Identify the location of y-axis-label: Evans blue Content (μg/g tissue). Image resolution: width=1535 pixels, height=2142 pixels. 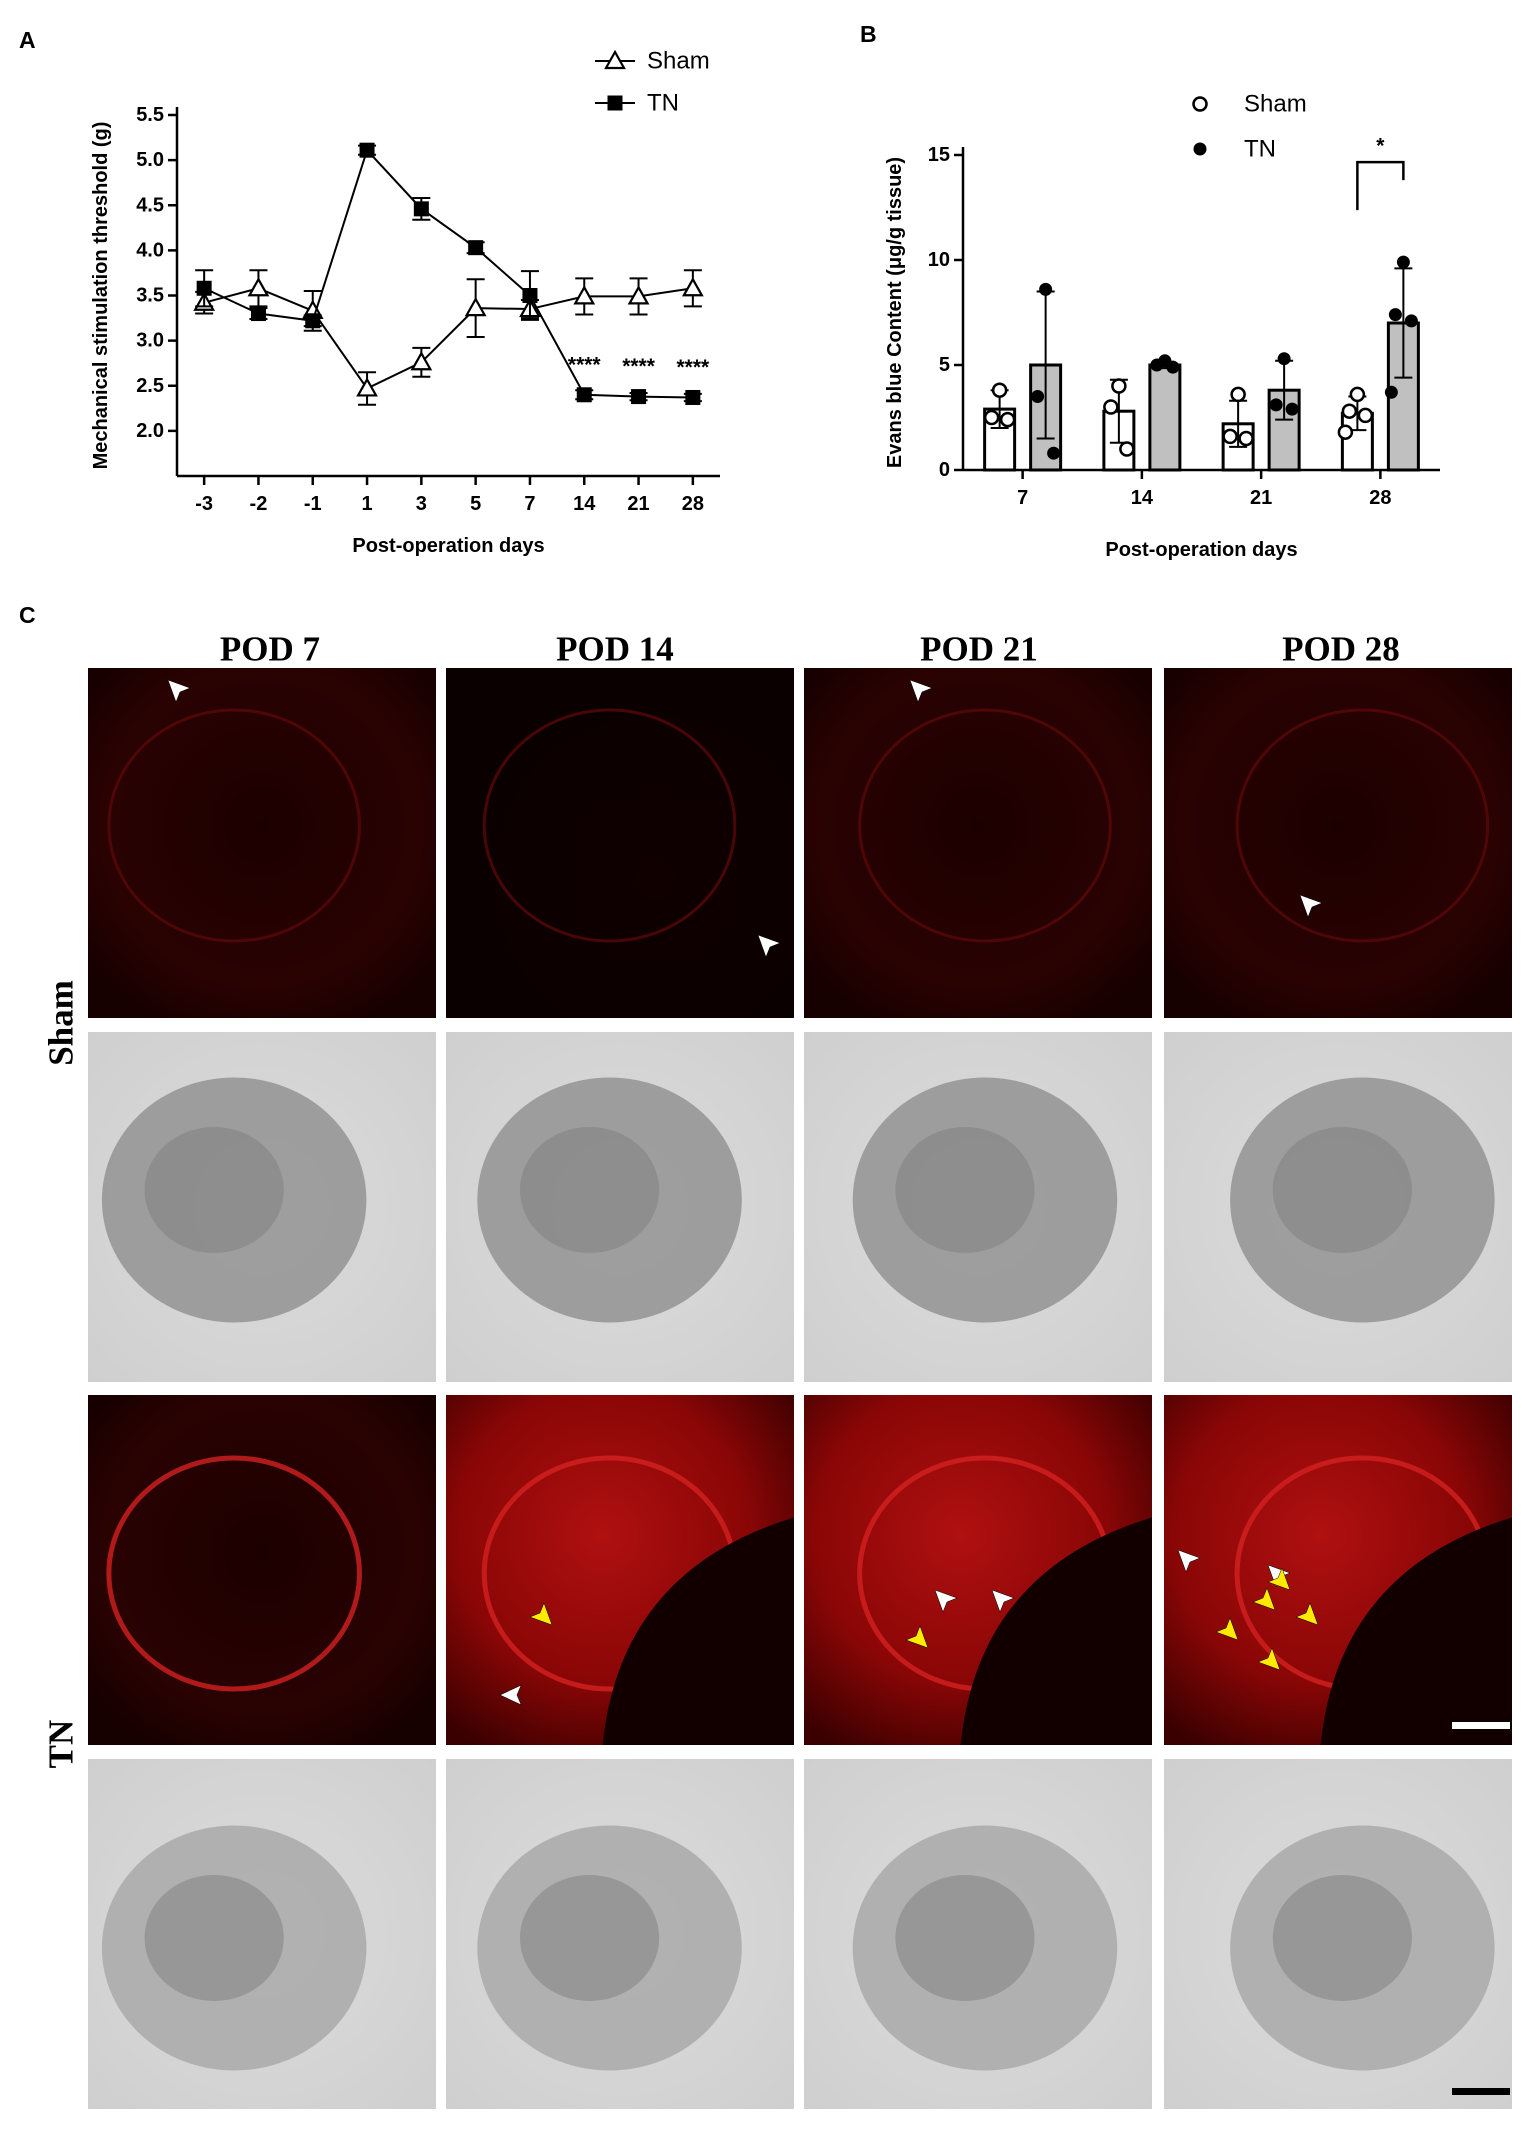
(895, 312).